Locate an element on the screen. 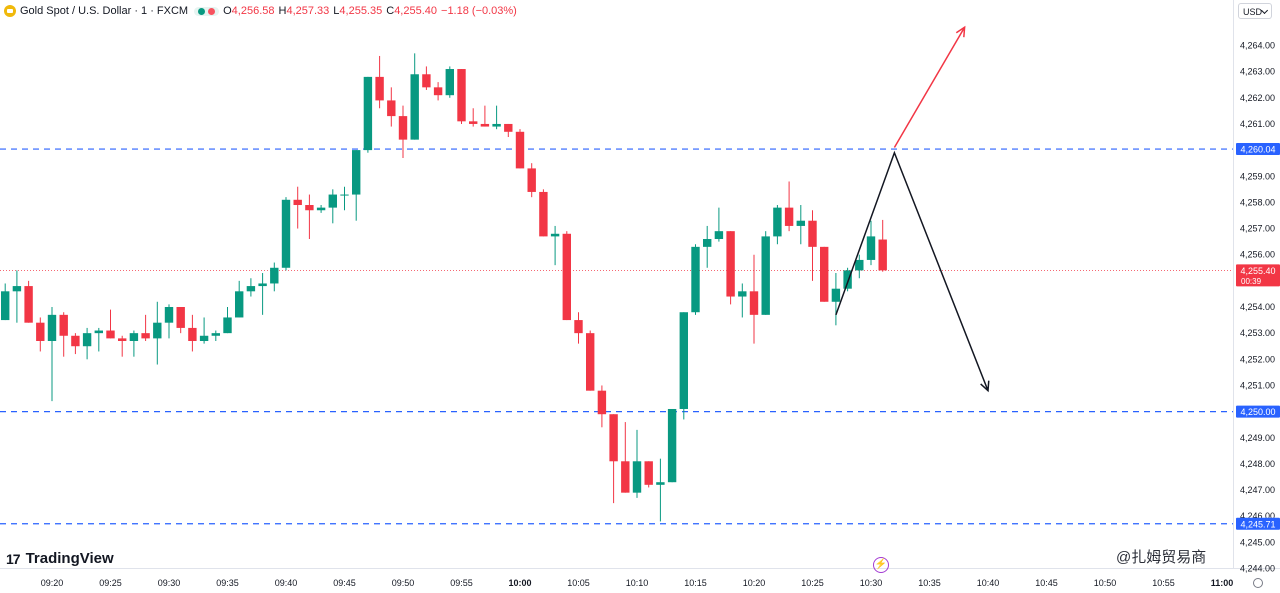 Image resolution: width=1280 pixels, height=593 pixels. x-tick-label: 10:05 is located at coordinates (578, 583).